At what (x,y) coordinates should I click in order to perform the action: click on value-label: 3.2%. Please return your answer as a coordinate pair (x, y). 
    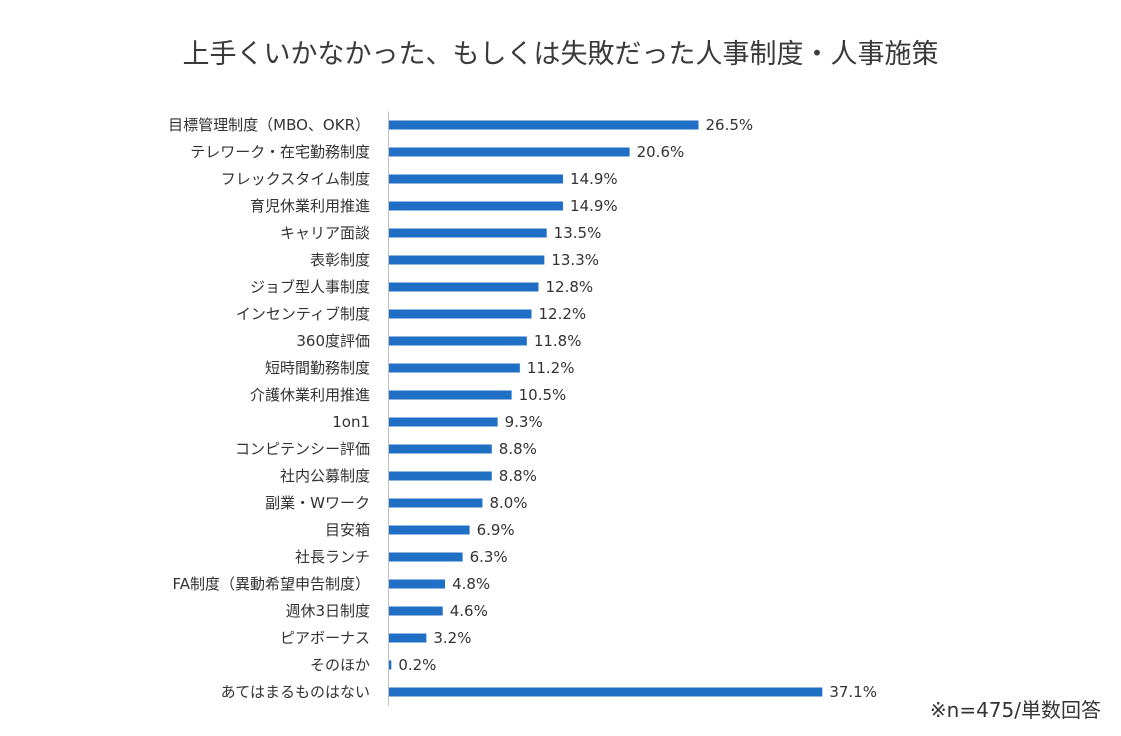
    Looking at the image, I should click on (452, 638).